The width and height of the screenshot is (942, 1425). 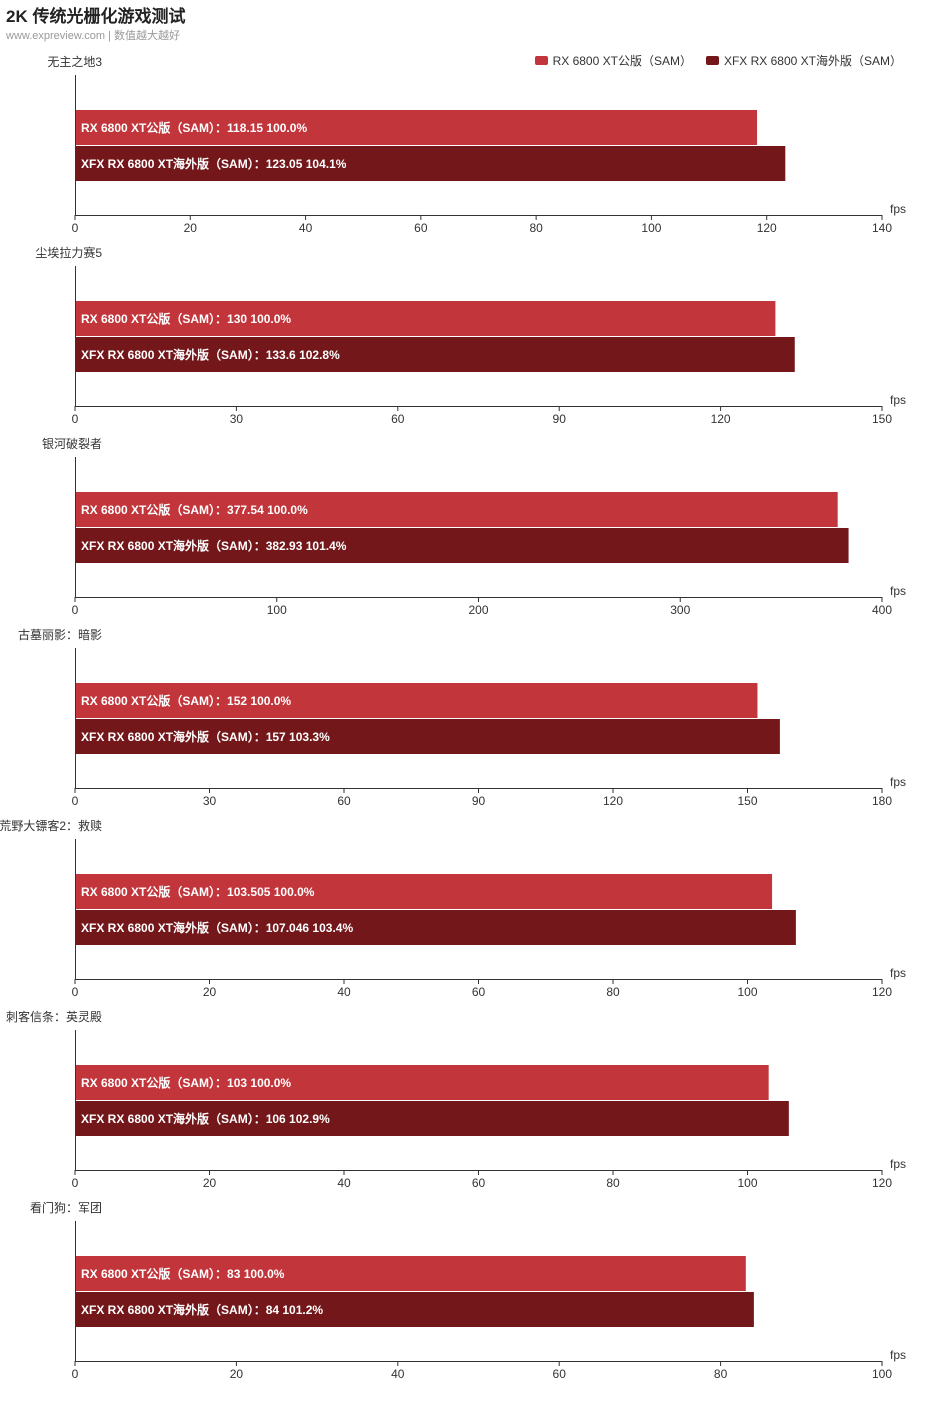 I want to click on chart-1-bar-label-1: XFX RX 6800 XT海外版（SAM）：133.6 102.8%, so click(x=210, y=354).